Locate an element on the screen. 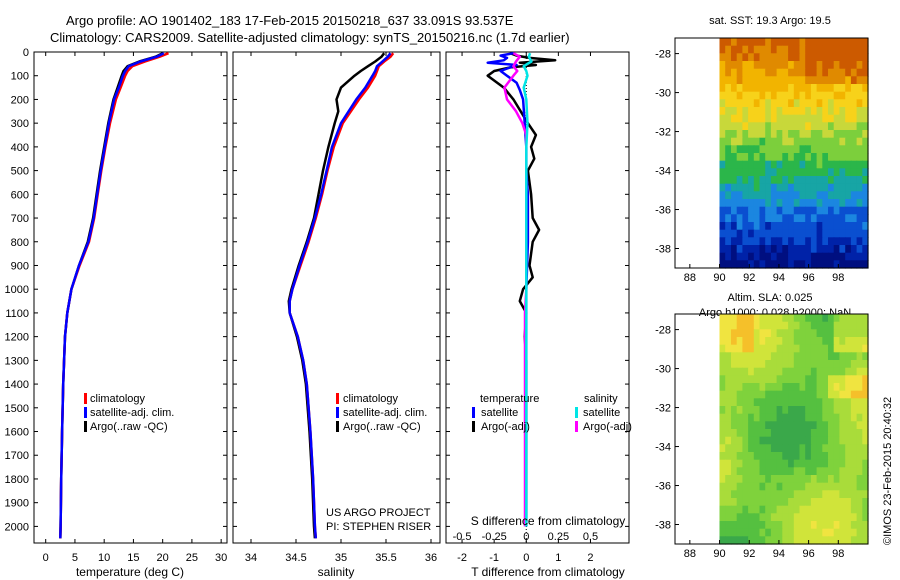  map-y-tick-label: -38 is located at coordinates (663, 526).